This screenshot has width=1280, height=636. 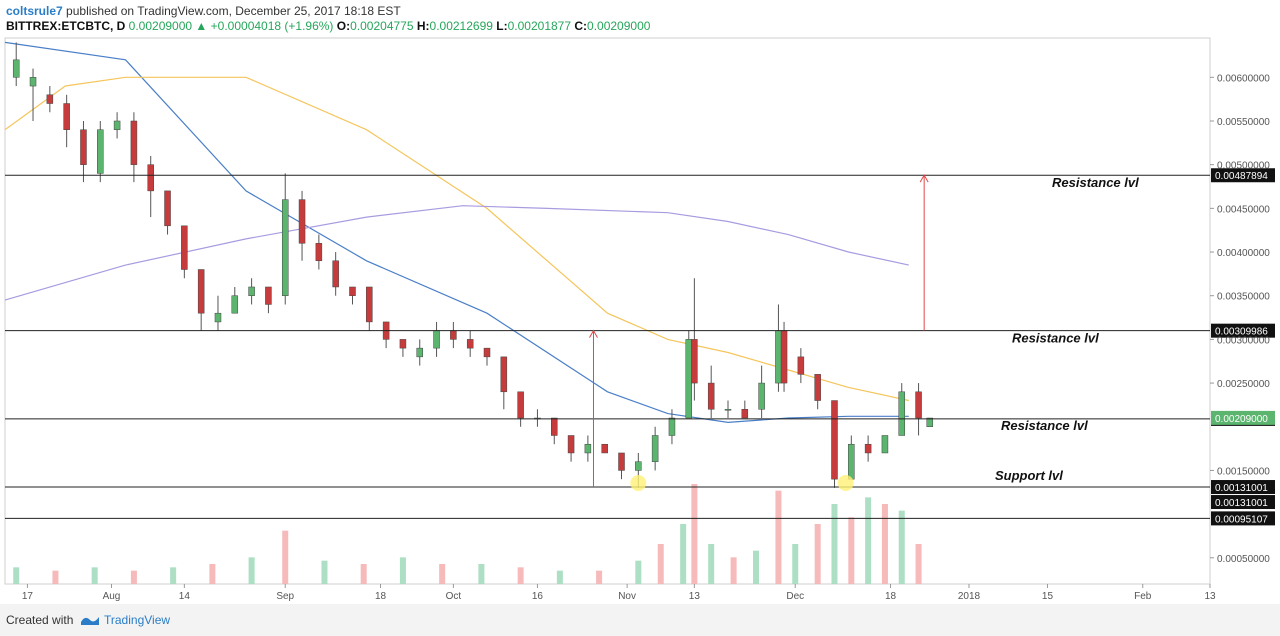 I want to click on level-annotation: Support lvl, so click(x=1029, y=475).